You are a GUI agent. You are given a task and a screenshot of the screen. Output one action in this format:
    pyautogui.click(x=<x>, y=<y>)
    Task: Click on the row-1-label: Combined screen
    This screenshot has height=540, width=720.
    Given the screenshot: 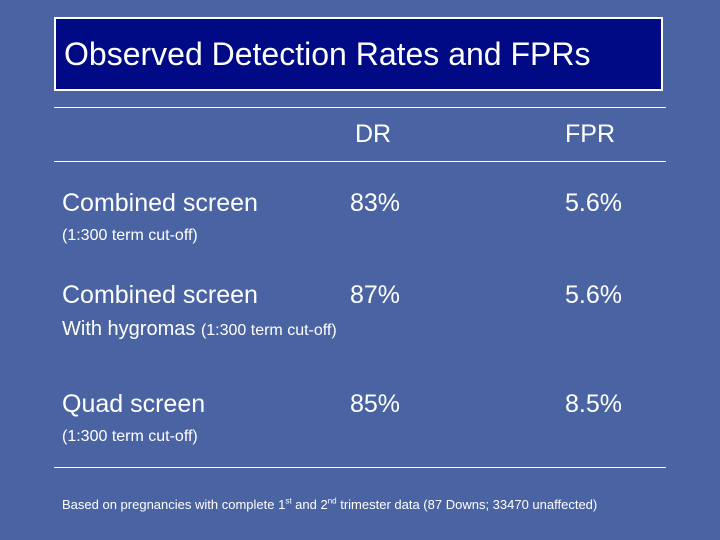 What is the action you would take?
    pyautogui.click(x=160, y=203)
    